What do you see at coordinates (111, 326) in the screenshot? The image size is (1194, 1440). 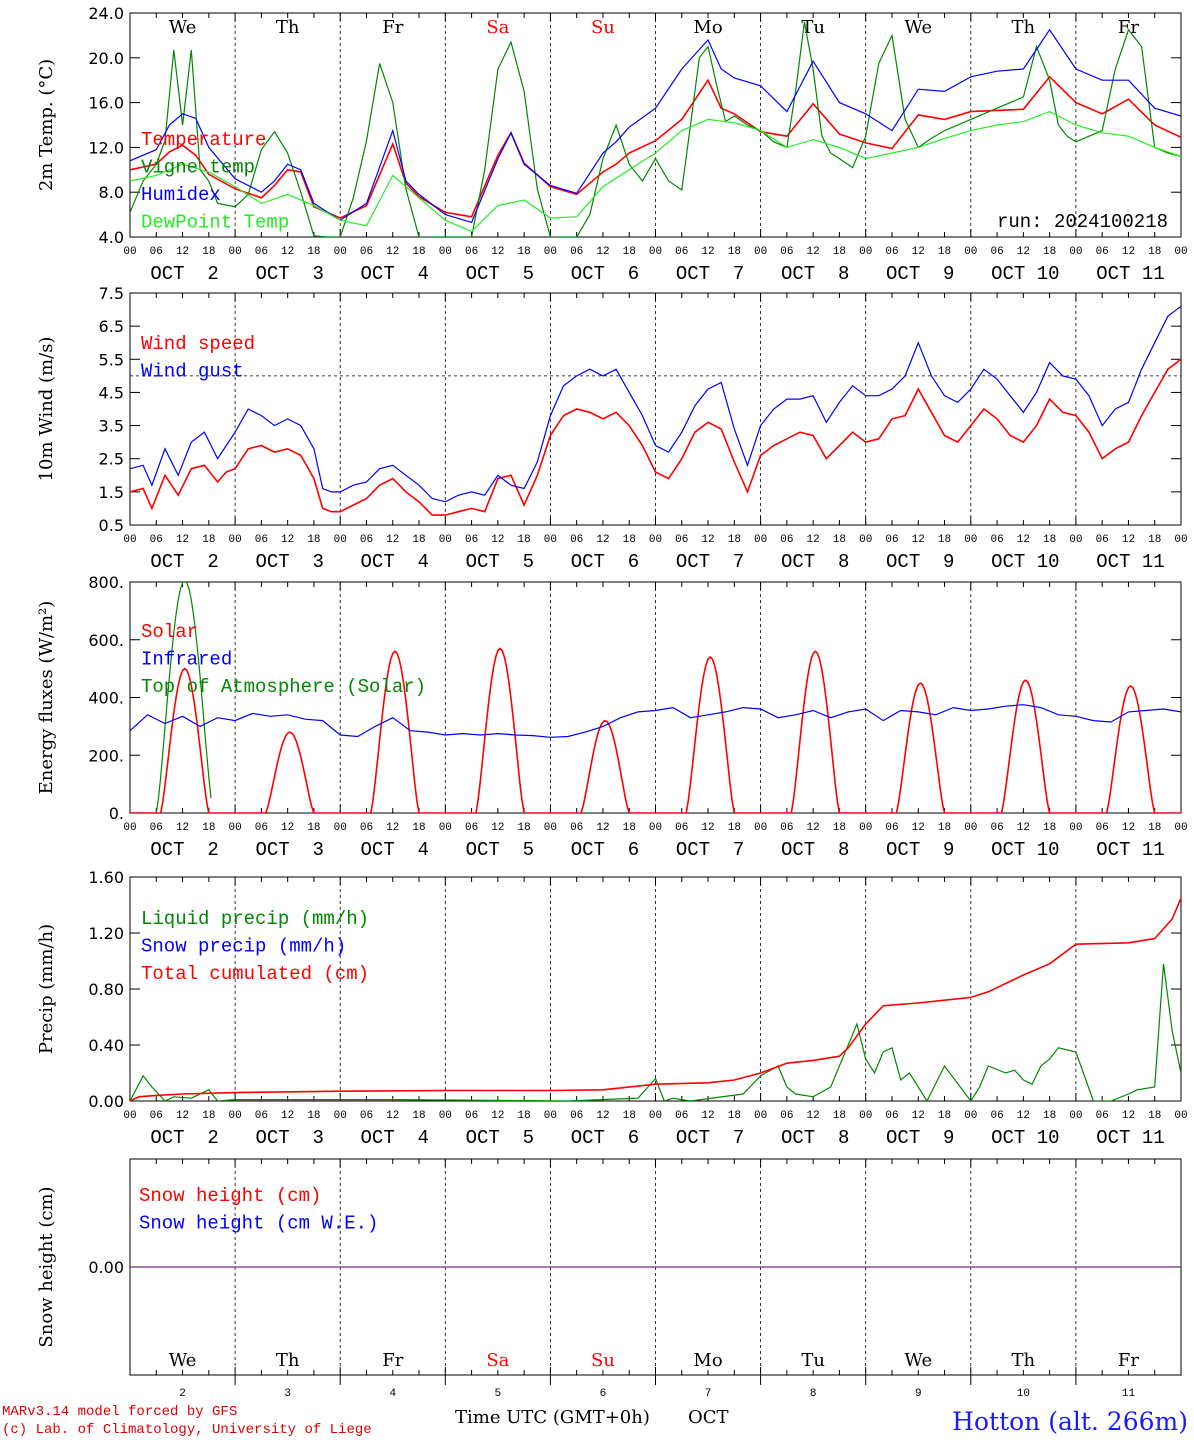 I see `y-tick-label: 6.5` at bounding box center [111, 326].